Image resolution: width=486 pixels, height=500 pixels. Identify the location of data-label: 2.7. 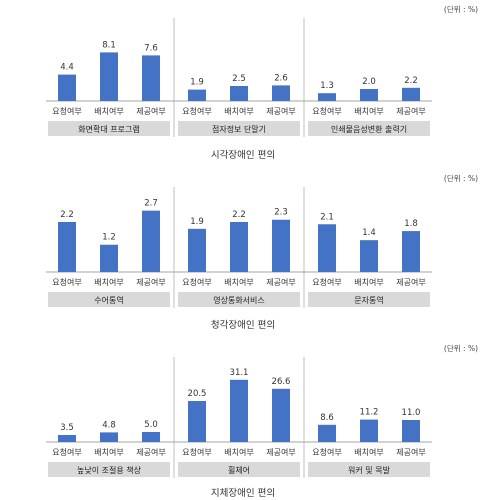
(151, 204).